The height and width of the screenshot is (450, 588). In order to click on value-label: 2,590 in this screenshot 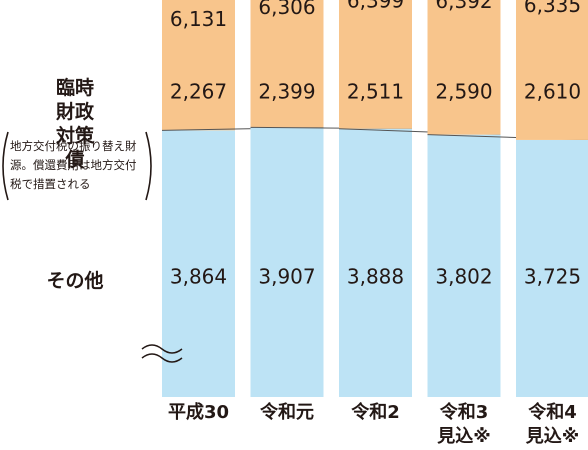, I will do `click(463, 92)`.